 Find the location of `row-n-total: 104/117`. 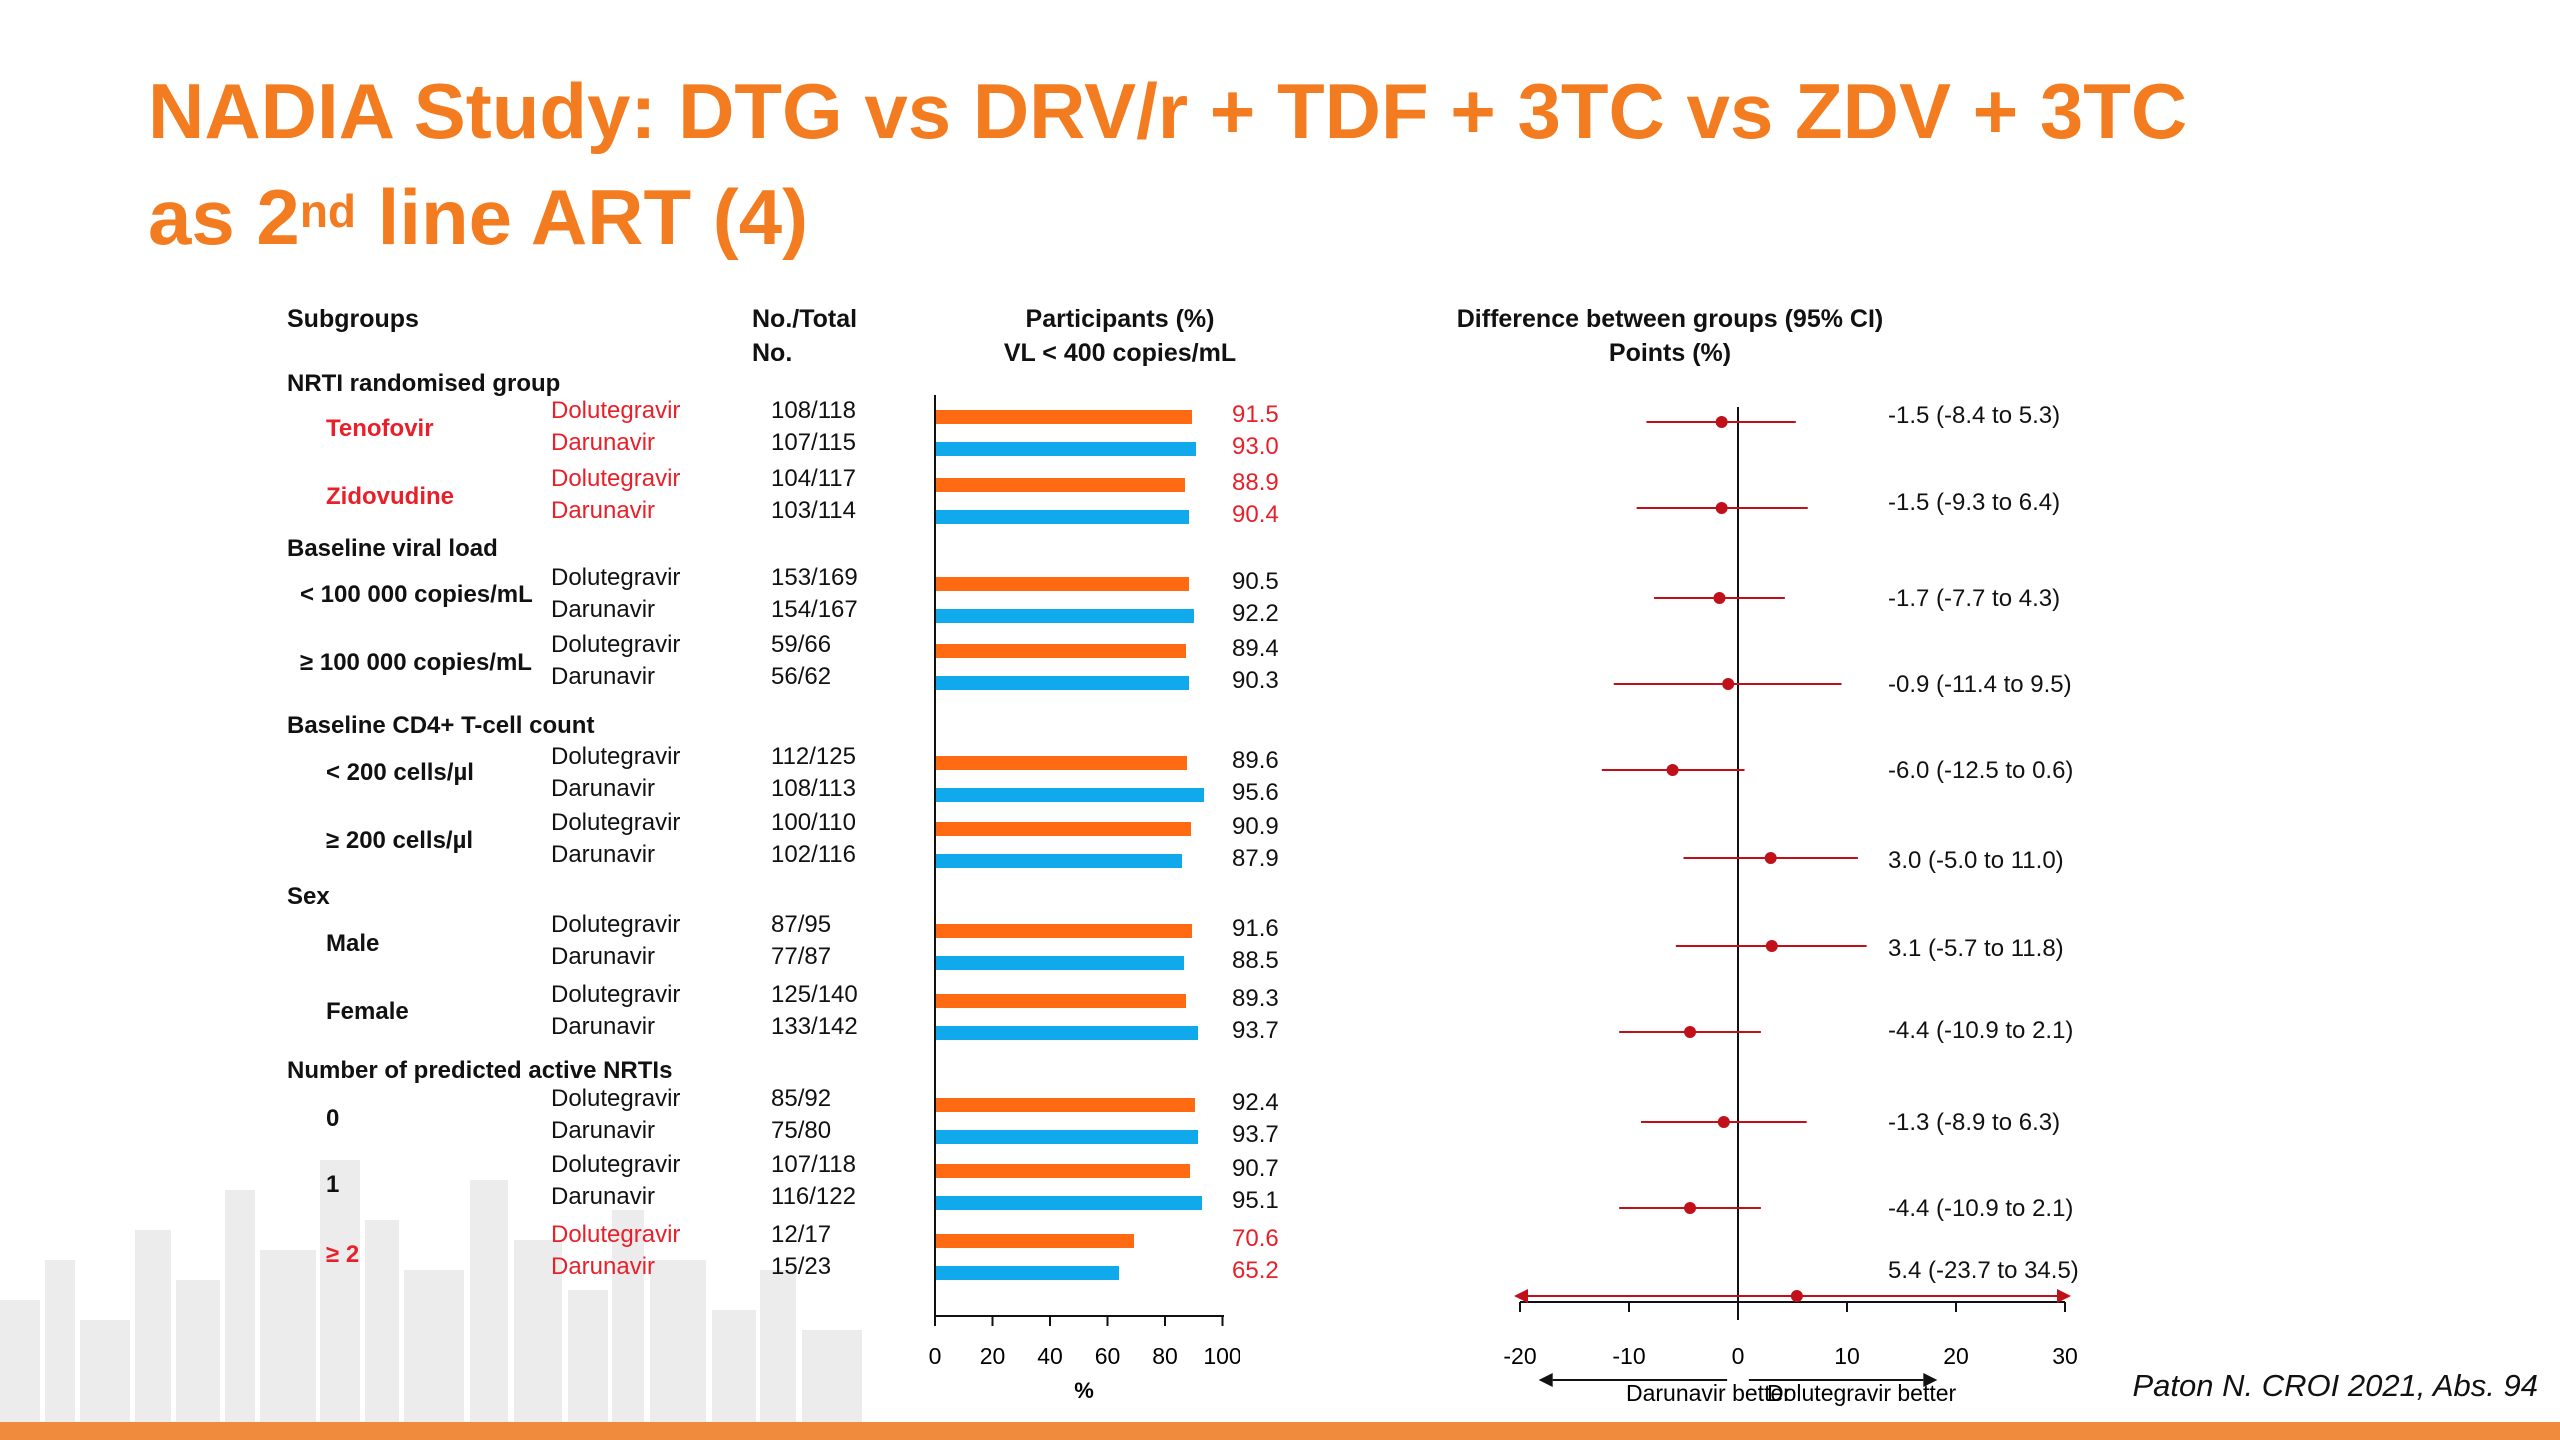

row-n-total: 104/117 is located at coordinates (813, 478).